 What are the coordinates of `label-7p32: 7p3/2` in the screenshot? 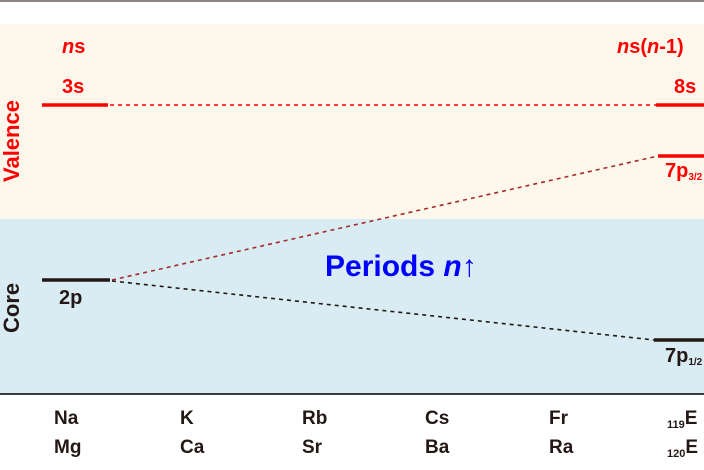 It's located at (683, 171).